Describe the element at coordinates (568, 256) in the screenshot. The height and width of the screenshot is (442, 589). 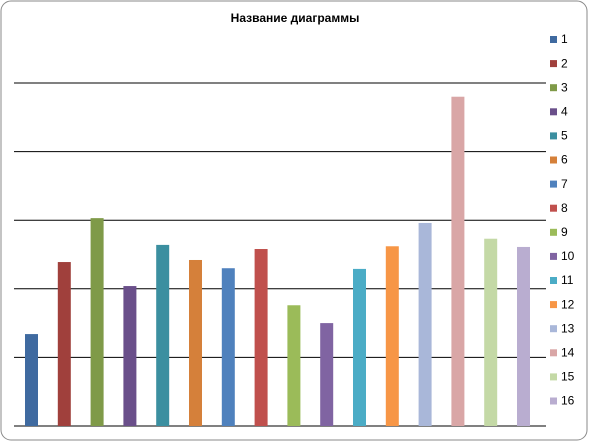
I see `legend-label: 10` at that location.